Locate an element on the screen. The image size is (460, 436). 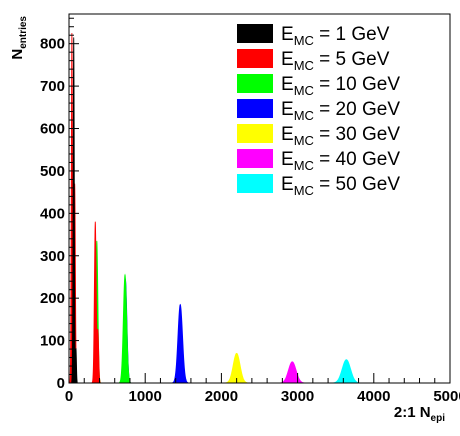
y-axis-title-main: N is located at coordinates (17, 54).